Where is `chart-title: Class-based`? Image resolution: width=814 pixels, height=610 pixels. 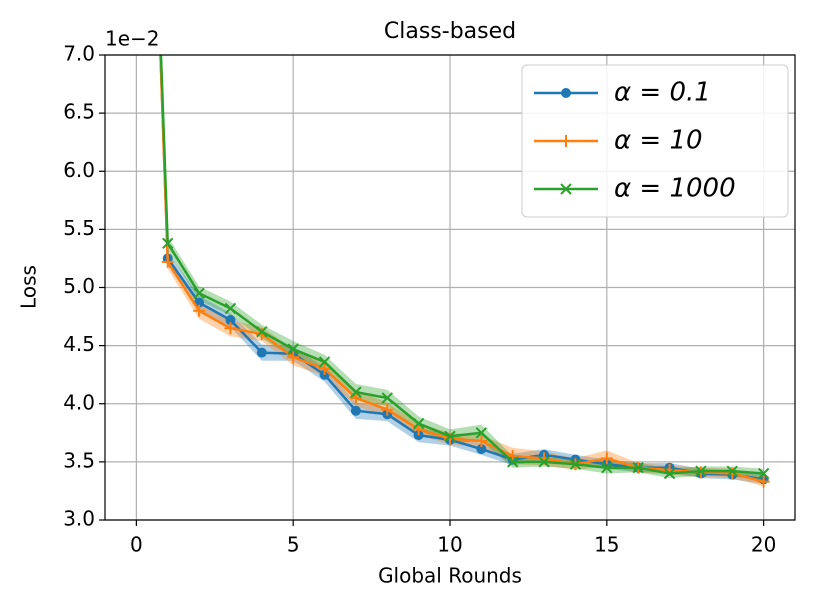 chart-title: Class-based is located at coordinates (450, 31).